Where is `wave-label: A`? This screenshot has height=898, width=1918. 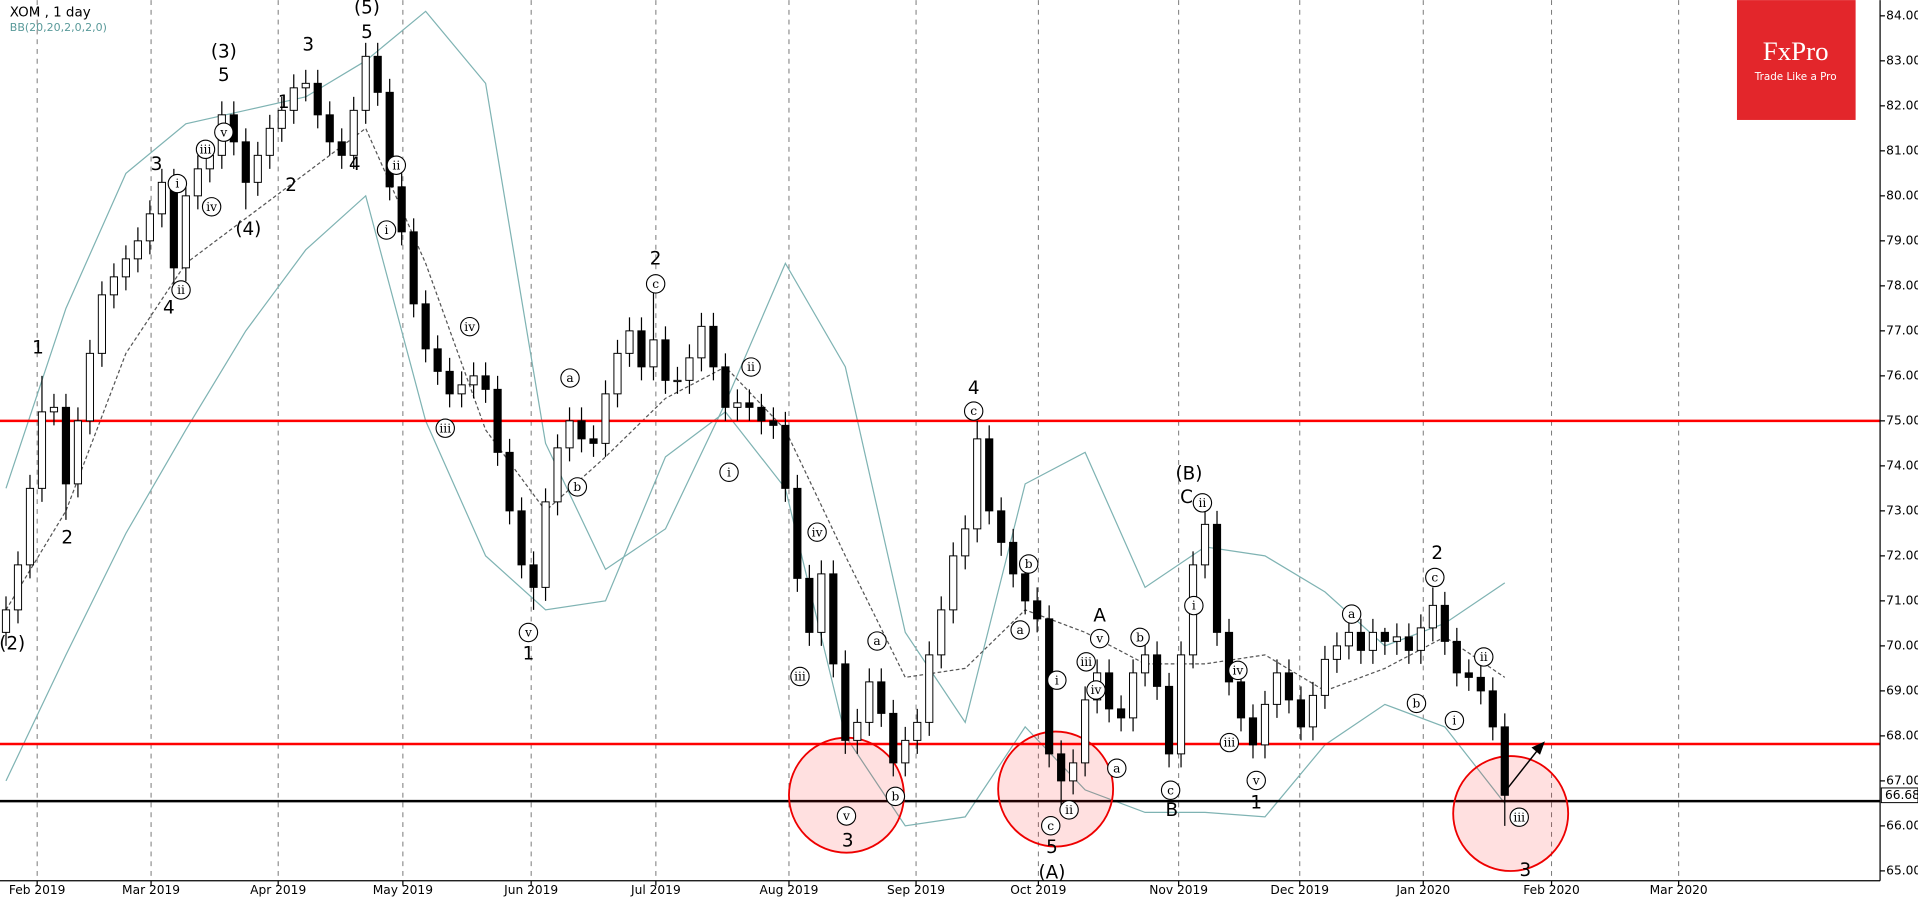 wave-label: A is located at coordinates (1099, 616).